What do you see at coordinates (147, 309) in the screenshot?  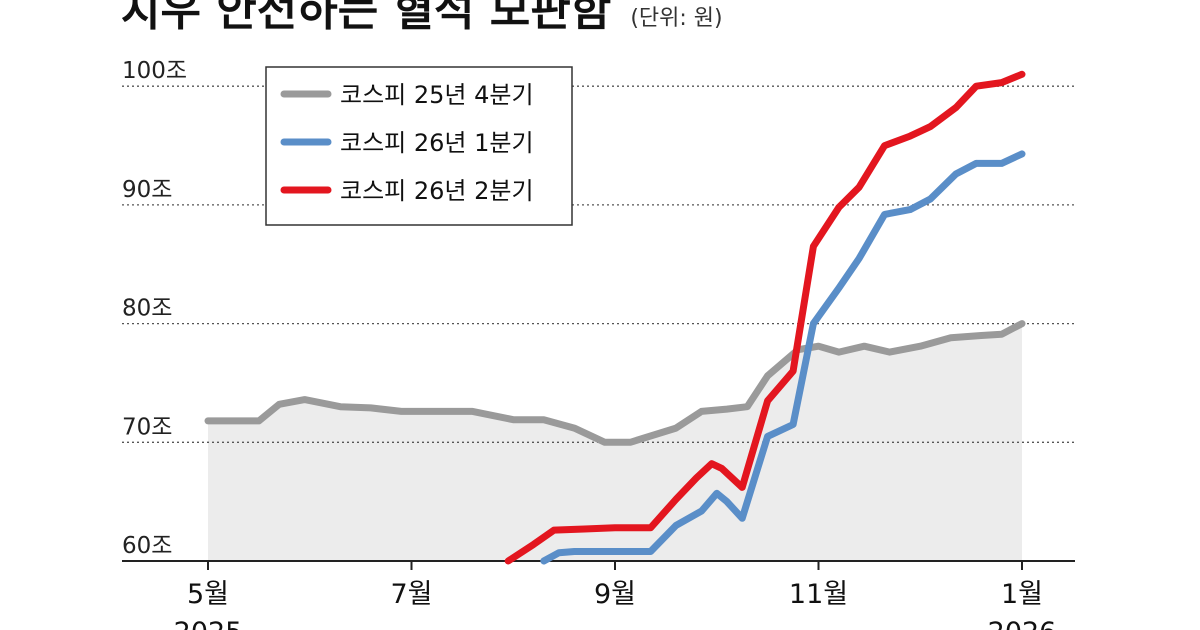 I see `y-tick-label: 80조` at bounding box center [147, 309].